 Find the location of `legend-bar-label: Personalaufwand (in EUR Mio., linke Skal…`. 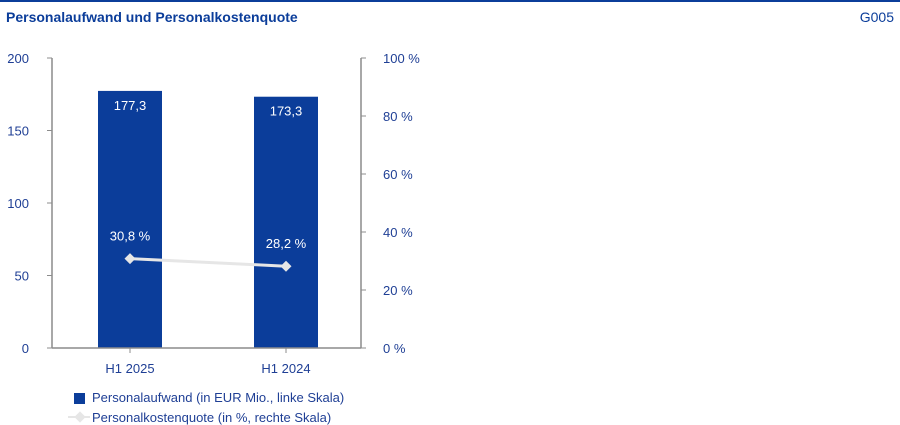

legend-bar-label: Personalaufwand (in EUR Mio., linke Skal… is located at coordinates (218, 397).